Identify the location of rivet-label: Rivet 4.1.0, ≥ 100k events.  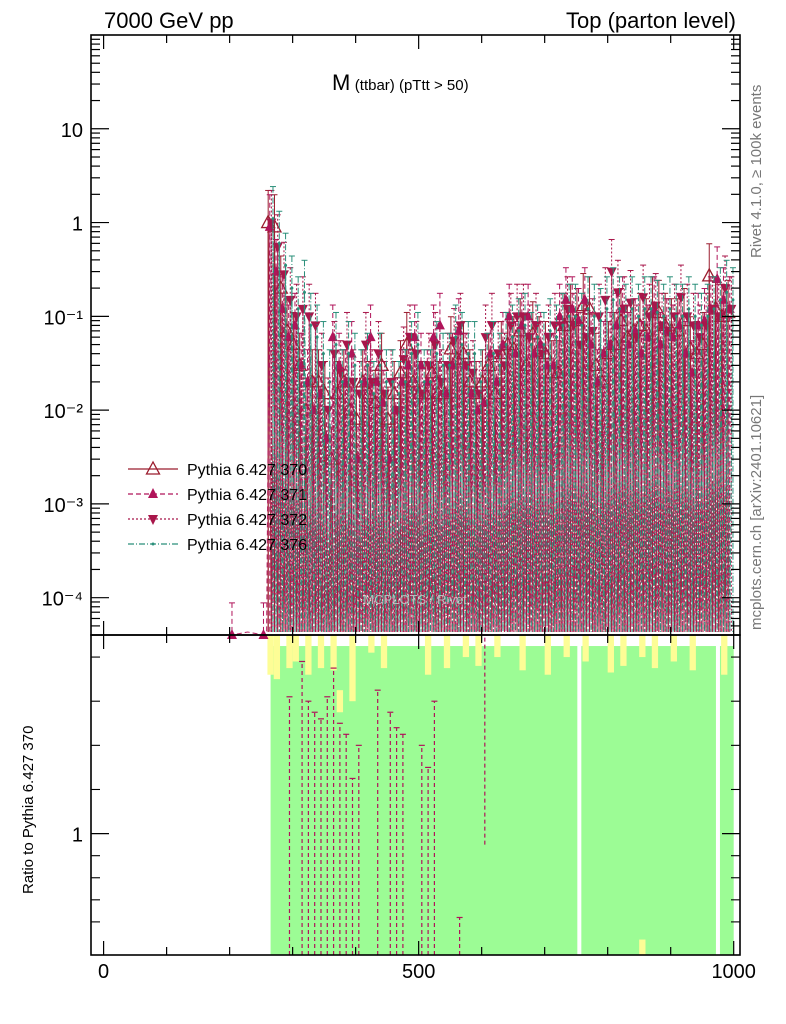
(756, 171).